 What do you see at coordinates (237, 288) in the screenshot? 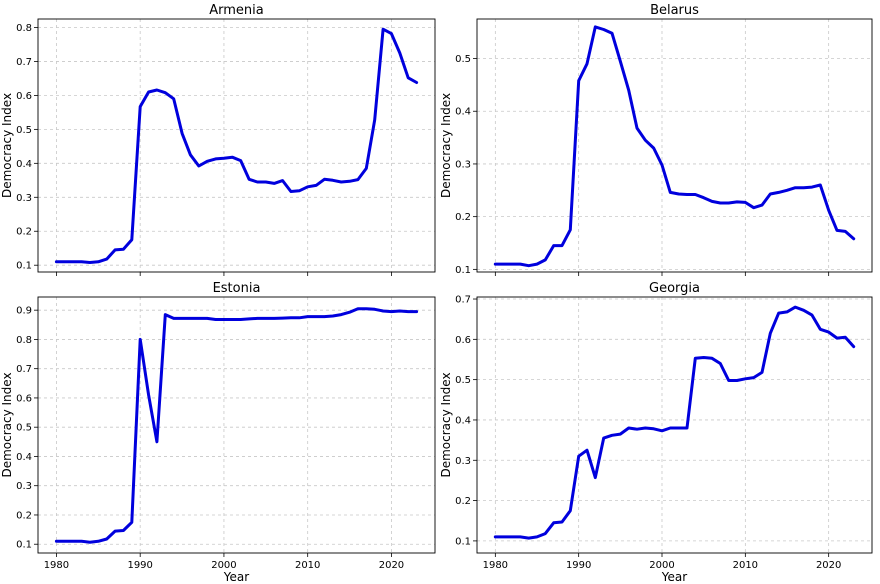
I see `chart-title: Estonia` at bounding box center [237, 288].